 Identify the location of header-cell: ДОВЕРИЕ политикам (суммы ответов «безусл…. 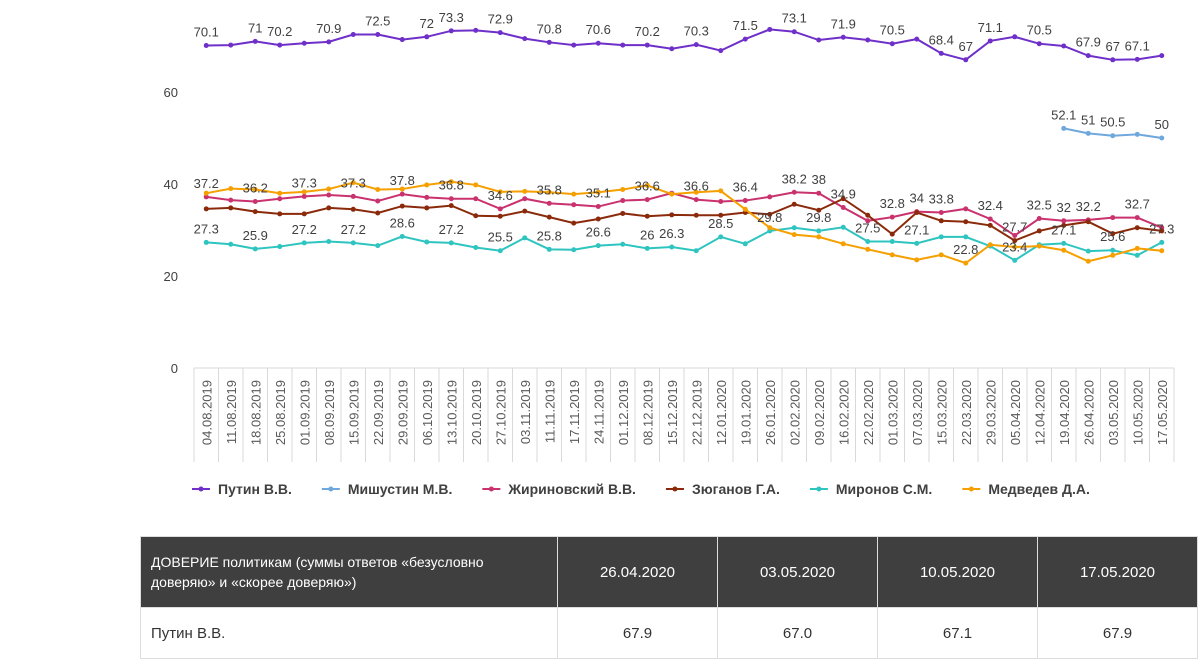
(349, 572).